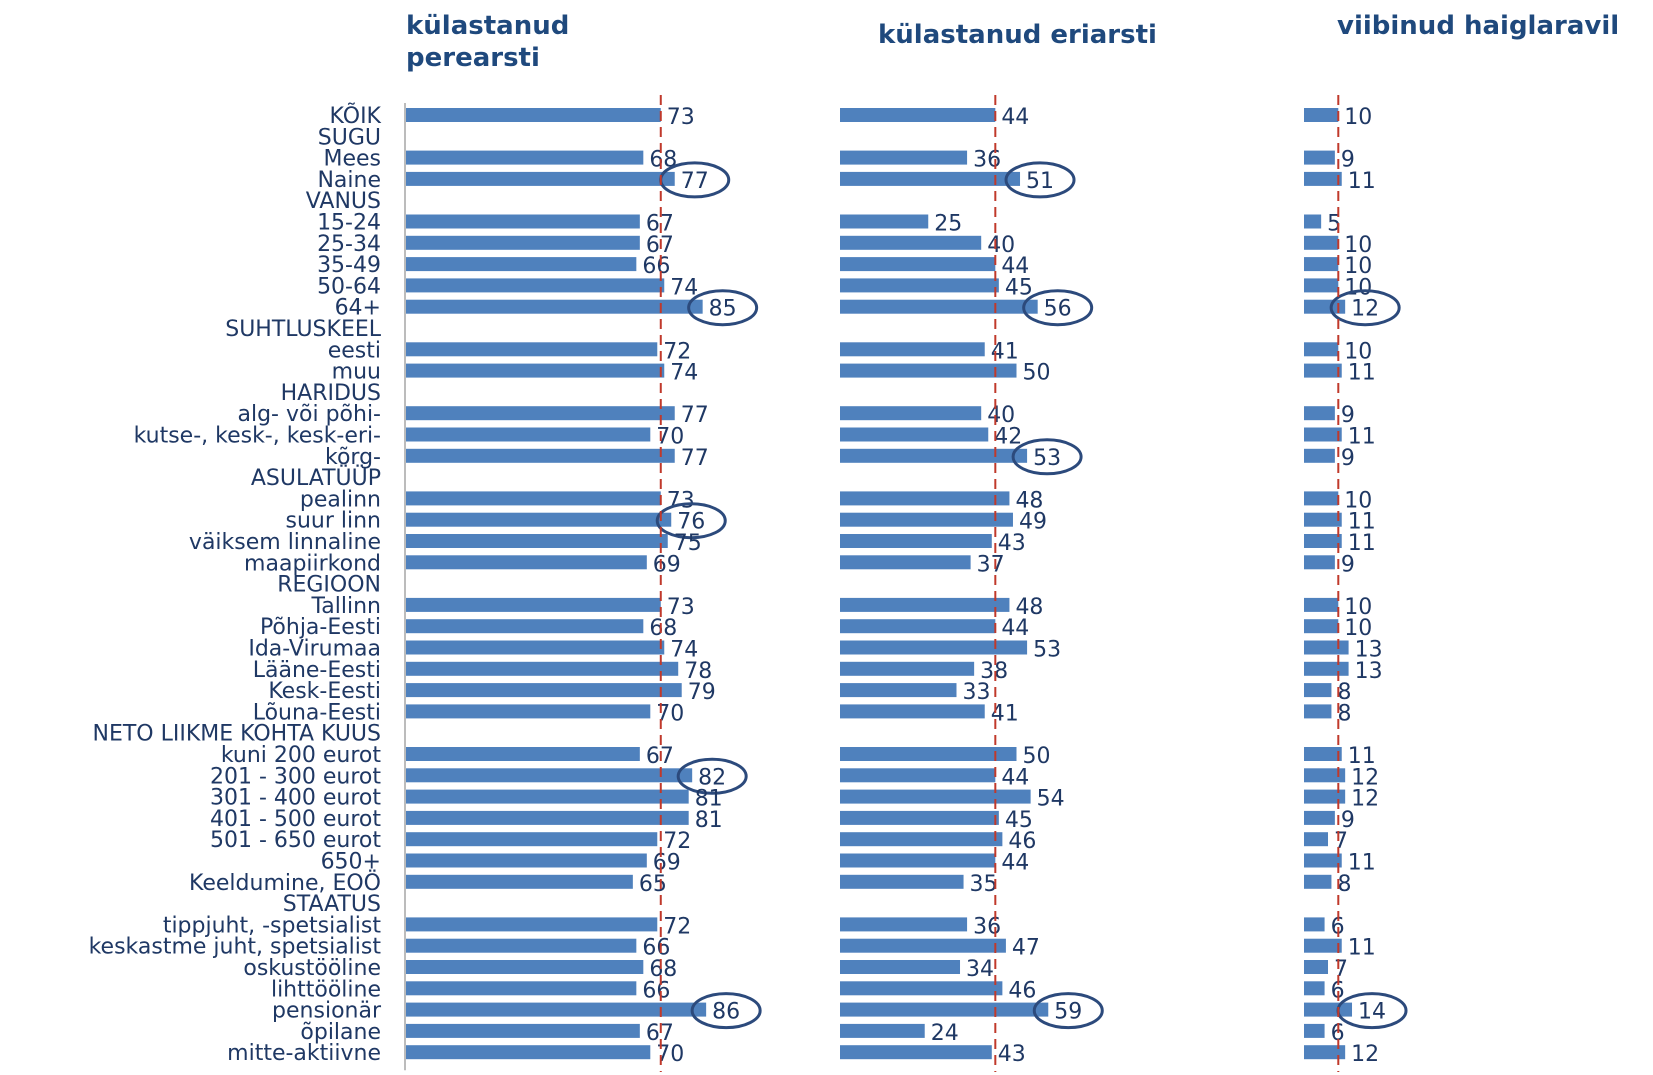  What do you see at coordinates (295, 798) in the screenshot?
I see `category-label: 301 - 400 eurot` at bounding box center [295, 798].